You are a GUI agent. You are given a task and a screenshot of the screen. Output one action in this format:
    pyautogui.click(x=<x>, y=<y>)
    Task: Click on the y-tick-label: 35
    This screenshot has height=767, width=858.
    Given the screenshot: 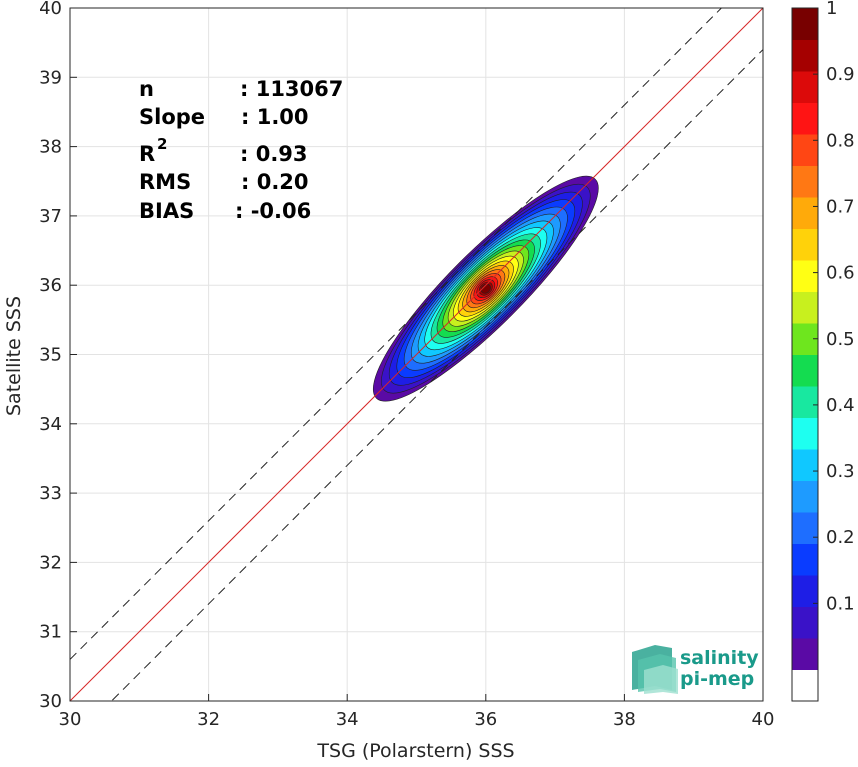 What is the action you would take?
    pyautogui.click(x=50, y=355)
    